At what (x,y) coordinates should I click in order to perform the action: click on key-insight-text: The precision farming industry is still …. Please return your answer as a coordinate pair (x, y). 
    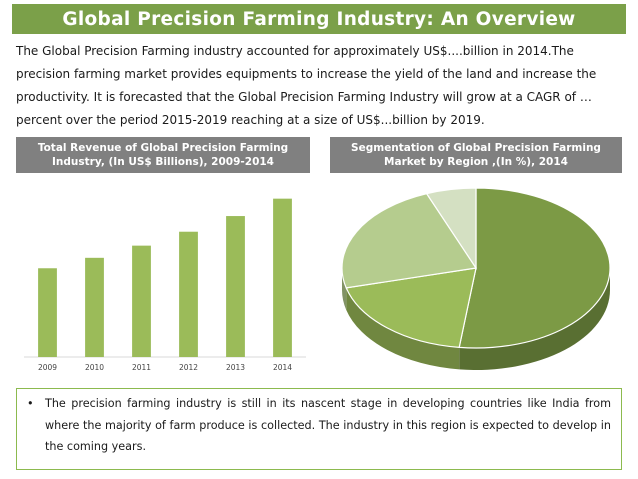
    Looking at the image, I should click on (328, 425).